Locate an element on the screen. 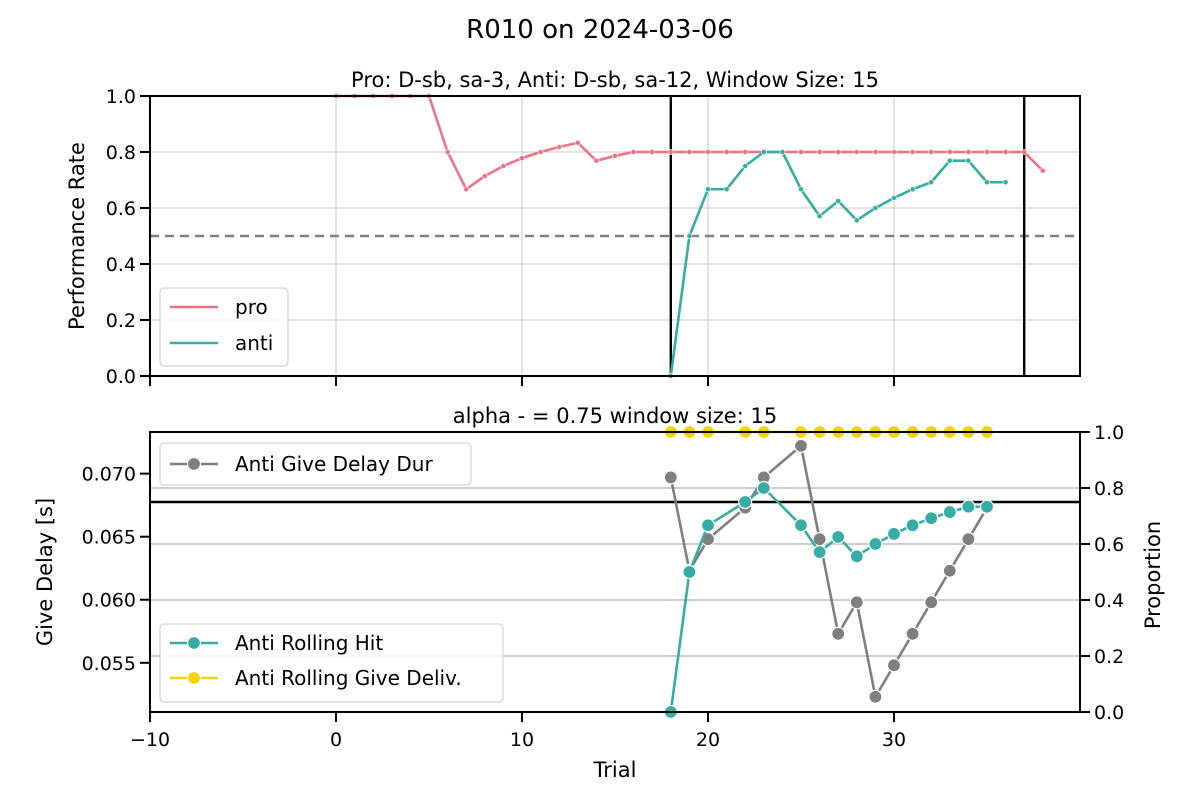 The image size is (1200, 800). legend-marker-rolling-give-deliv is located at coordinates (194, 678).